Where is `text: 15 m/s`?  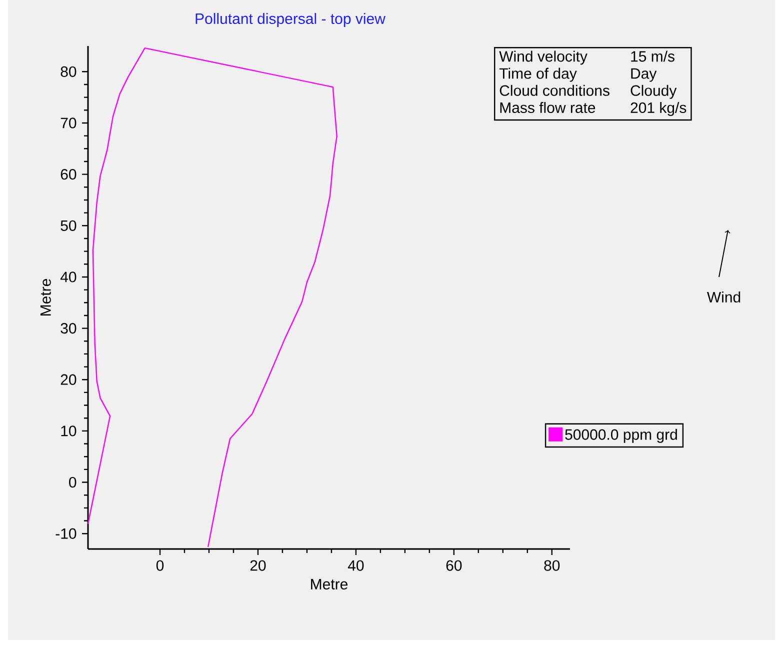
text: 15 m/s is located at coordinates (652, 56).